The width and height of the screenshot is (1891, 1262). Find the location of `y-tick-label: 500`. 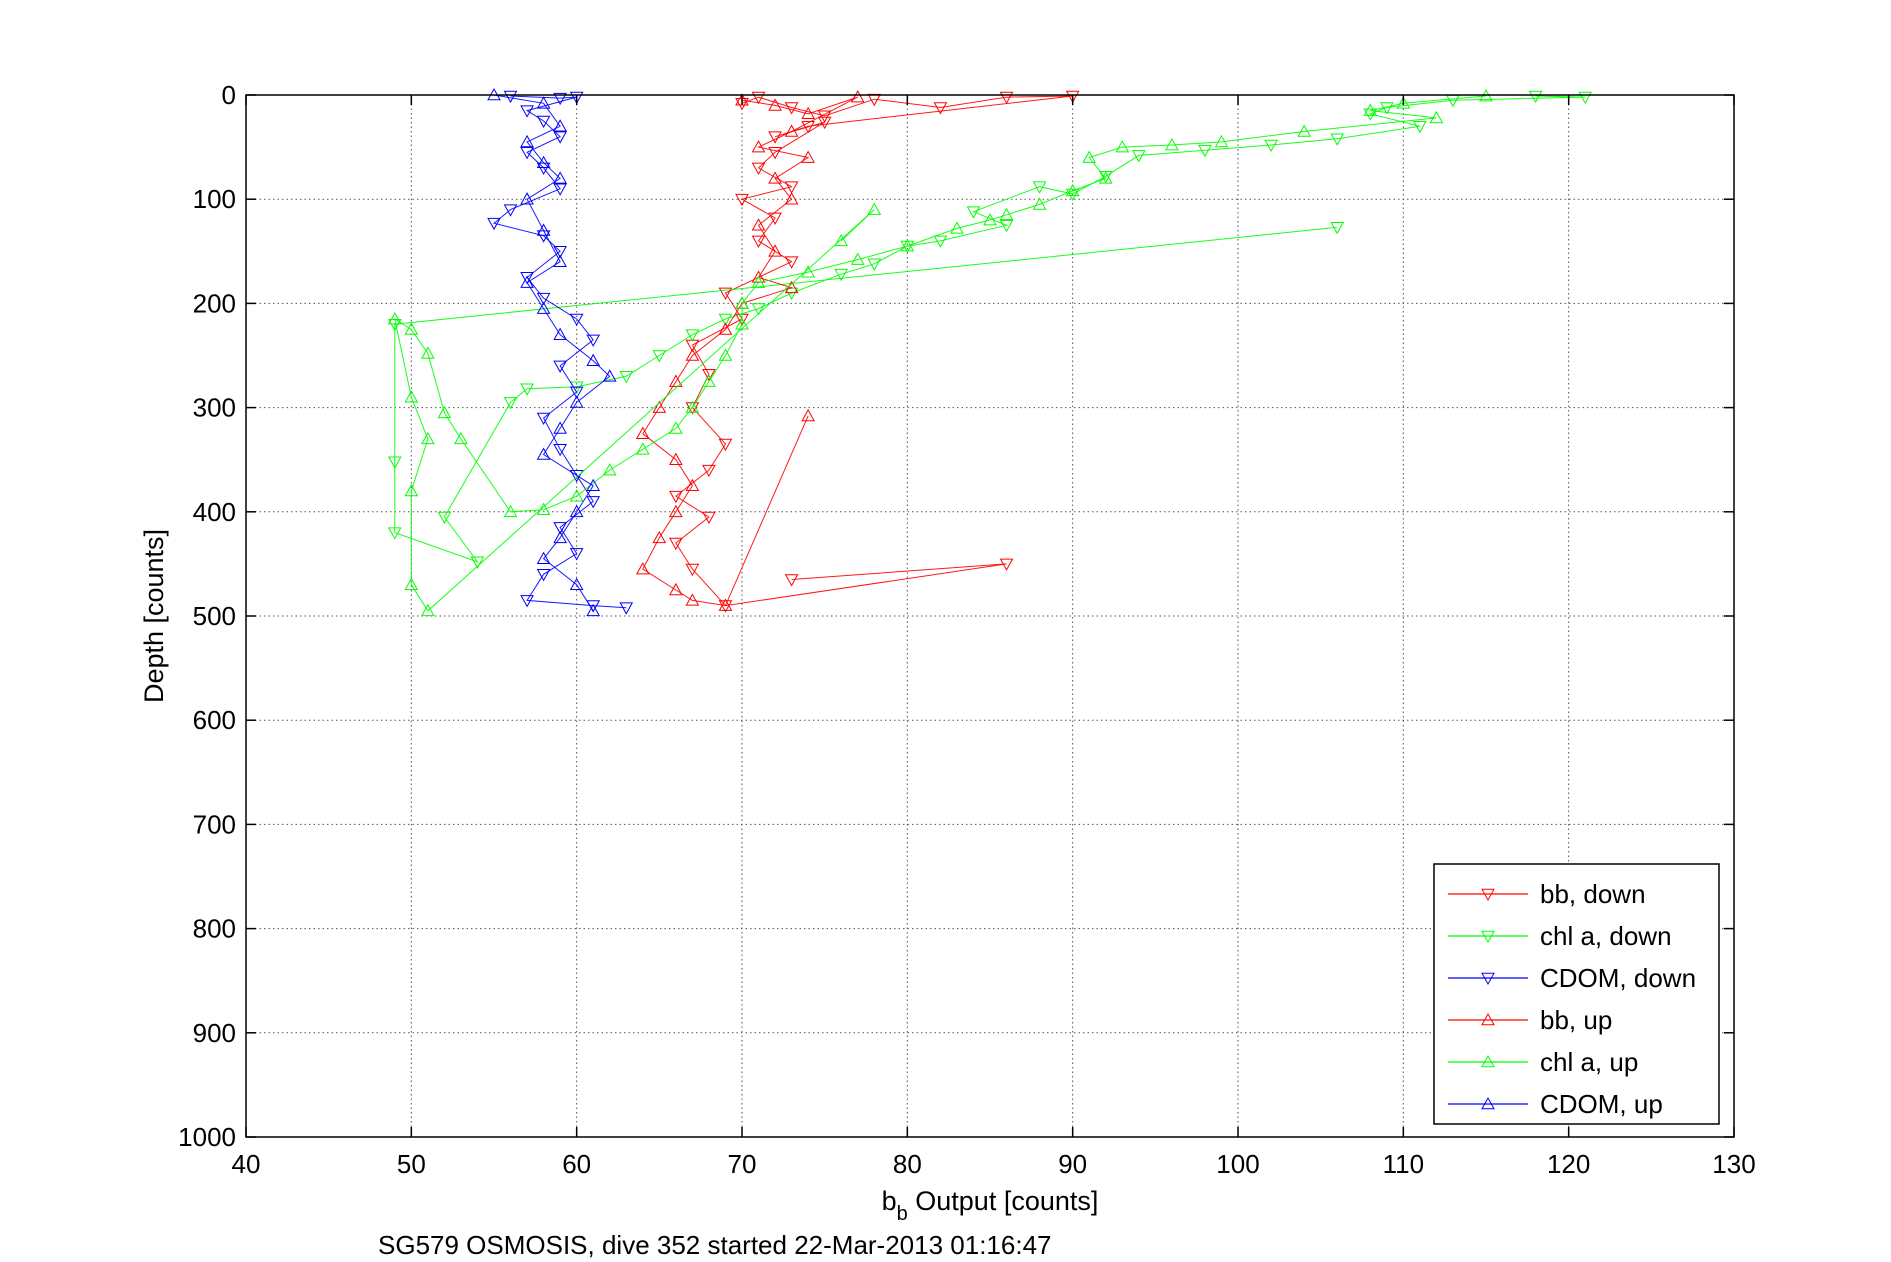

y-tick-label: 500 is located at coordinates (214, 616).